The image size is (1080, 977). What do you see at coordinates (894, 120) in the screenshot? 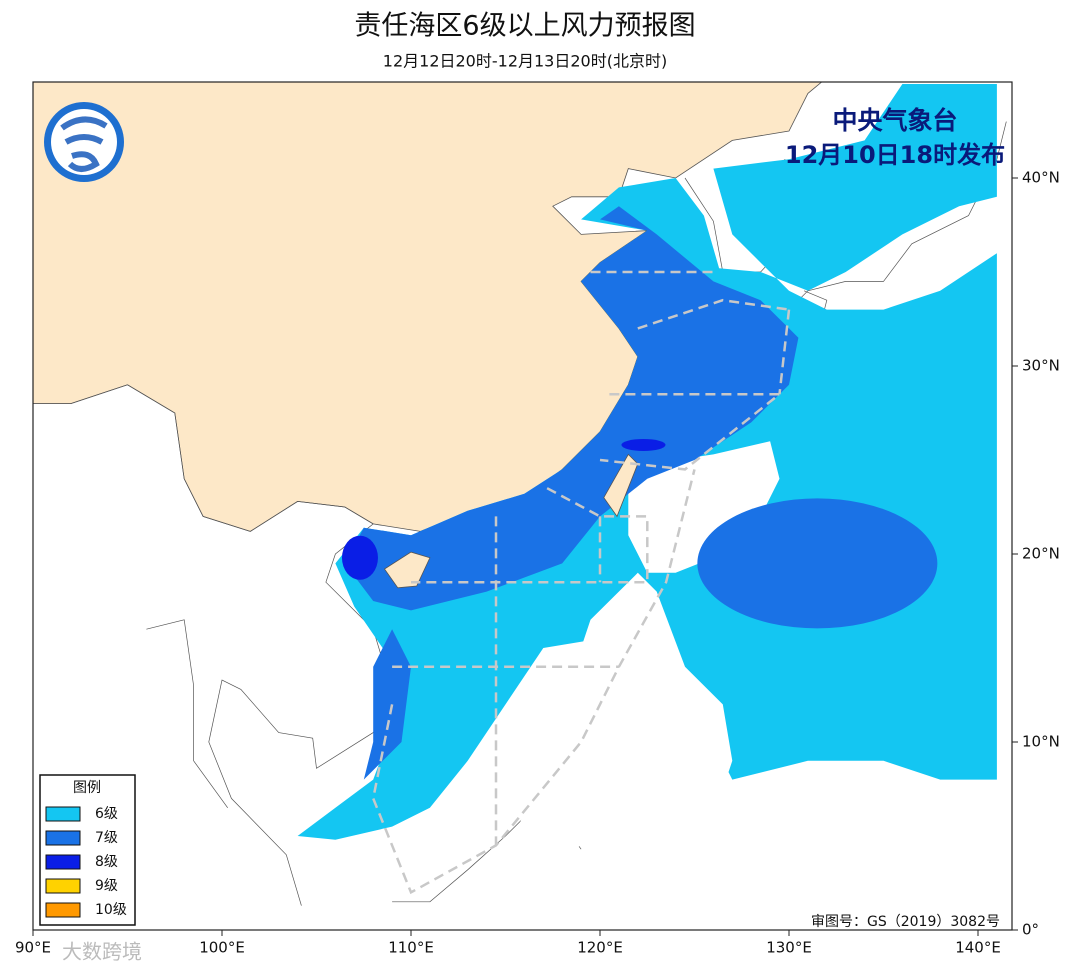
I see `issuer-name: 中央气象台` at bounding box center [894, 120].